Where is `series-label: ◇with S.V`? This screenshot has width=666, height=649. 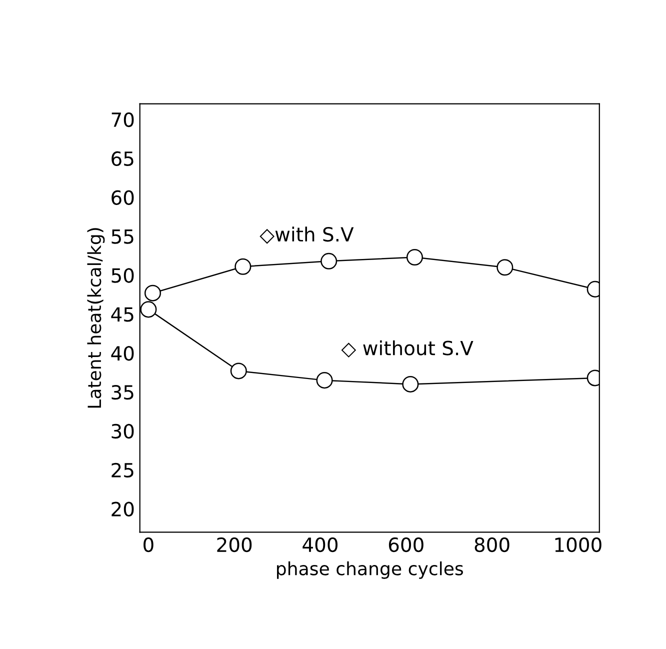
series-label: ◇with S.V is located at coordinates (307, 235).